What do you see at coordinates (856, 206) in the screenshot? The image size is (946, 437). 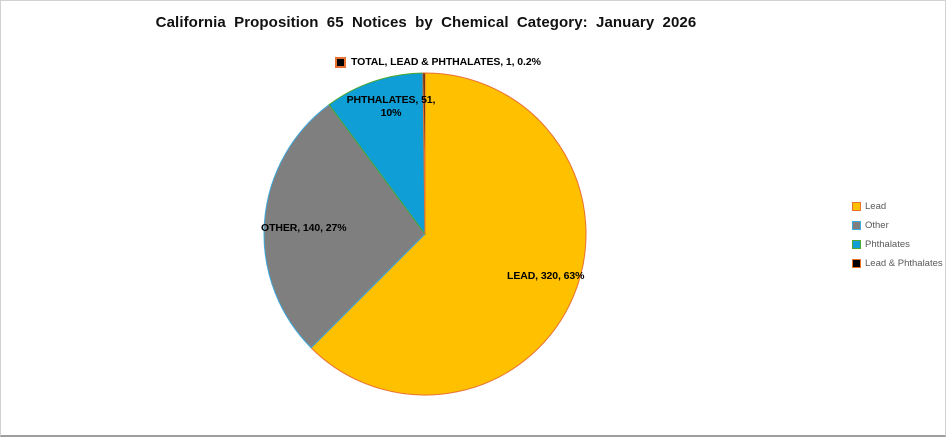 I see `legend-swatch-lead-icon` at bounding box center [856, 206].